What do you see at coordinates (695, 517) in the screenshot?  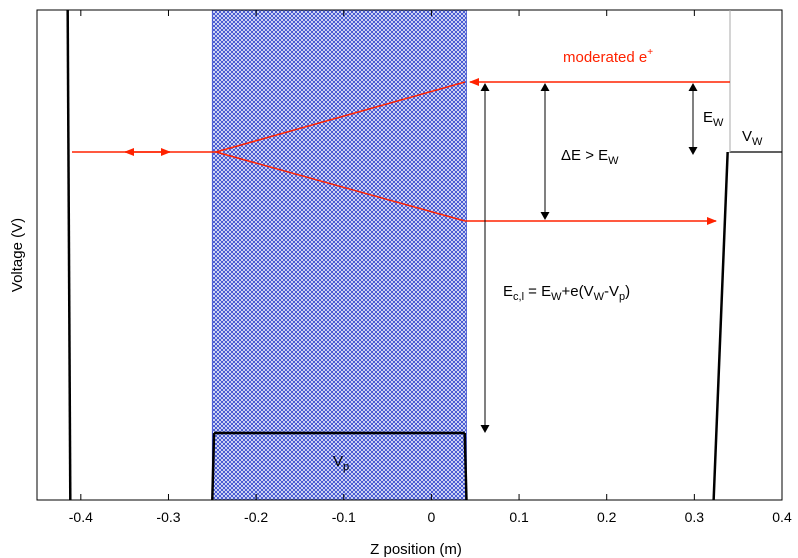 I see `x-tick-label: 0.3` at bounding box center [695, 517].